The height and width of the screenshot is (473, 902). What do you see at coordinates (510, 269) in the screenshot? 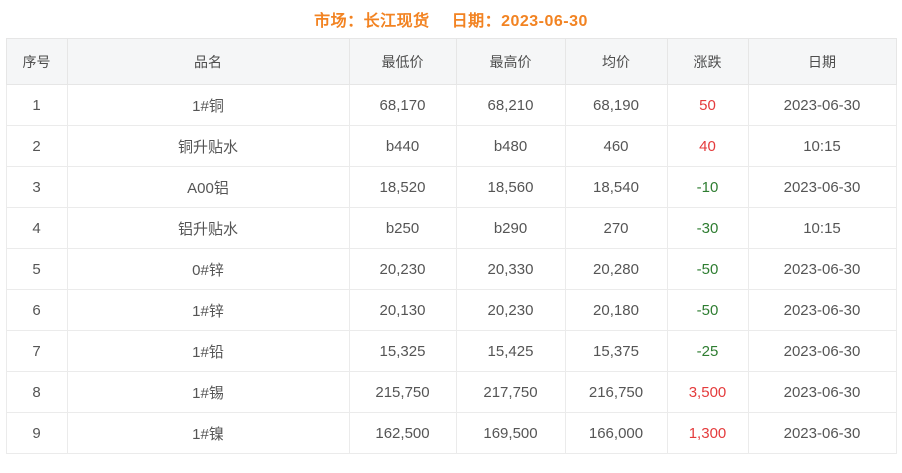
I see `cell-highest-price: 20,330` at bounding box center [510, 269].